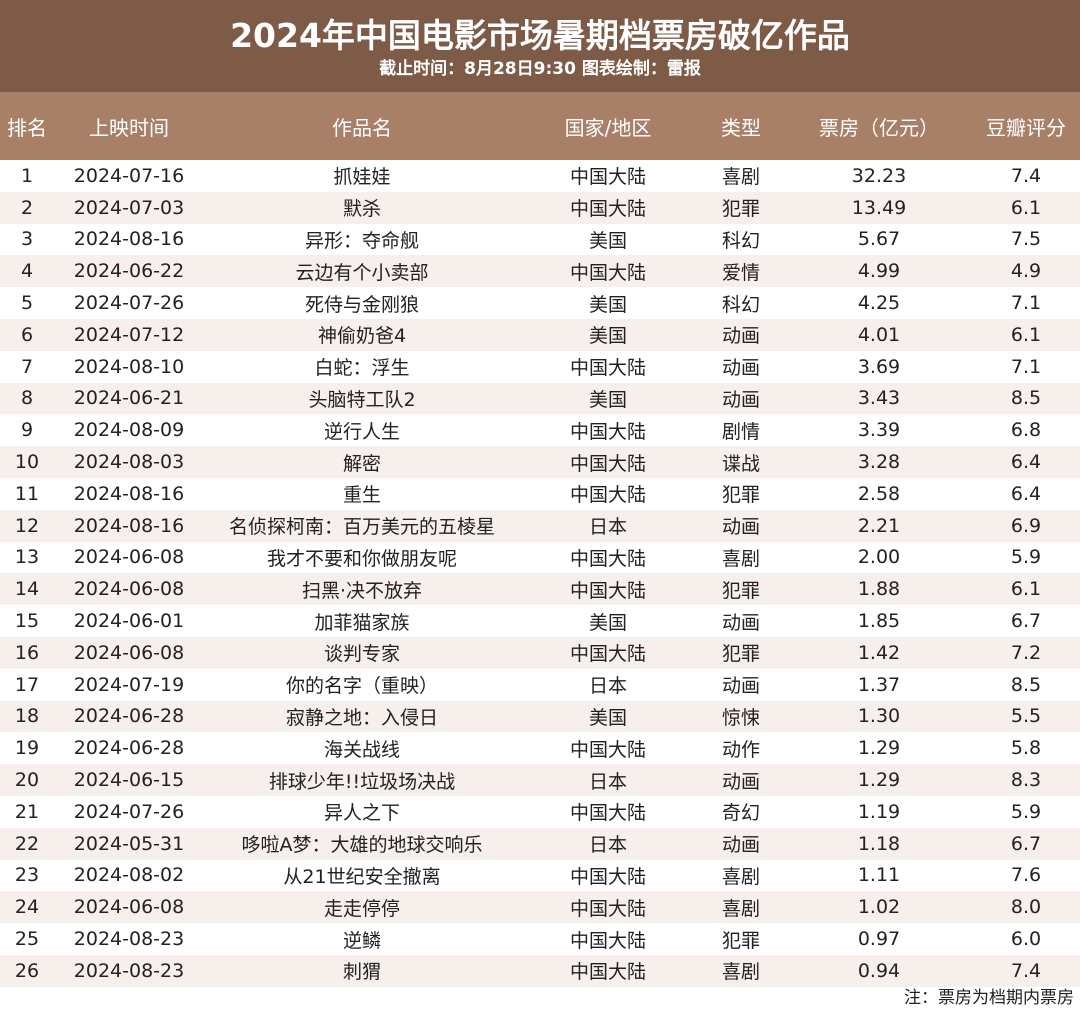  Describe the element at coordinates (740, 813) in the screenshot. I see `table-cell: 奇幻` at that location.